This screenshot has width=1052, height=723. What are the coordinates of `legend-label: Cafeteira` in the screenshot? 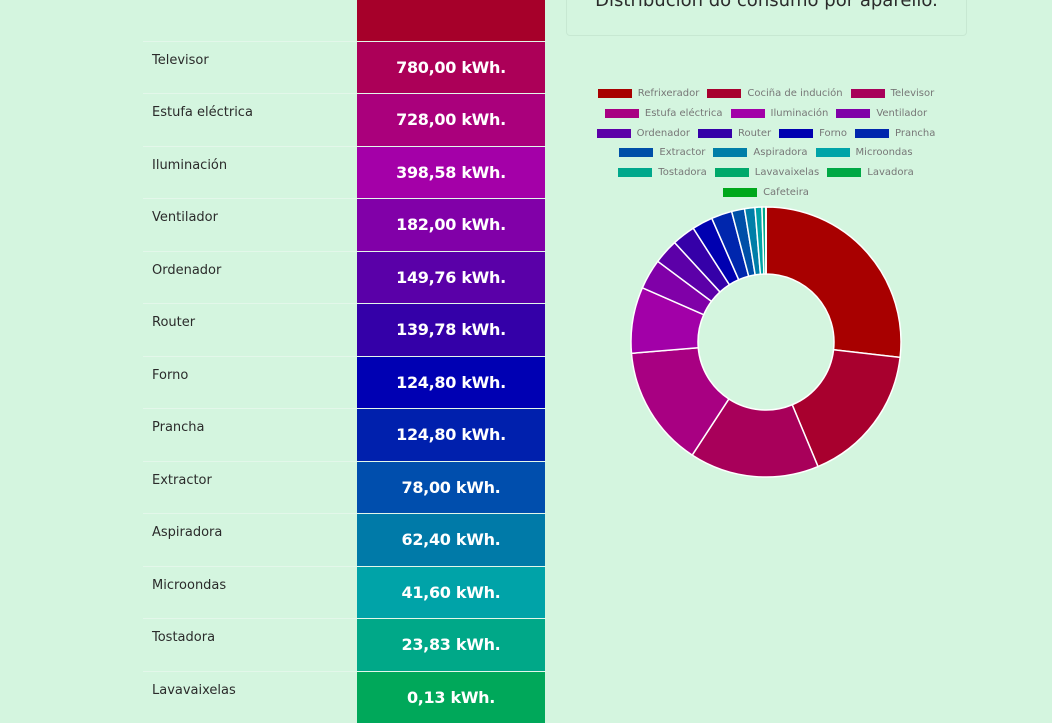 It's located at (786, 192).